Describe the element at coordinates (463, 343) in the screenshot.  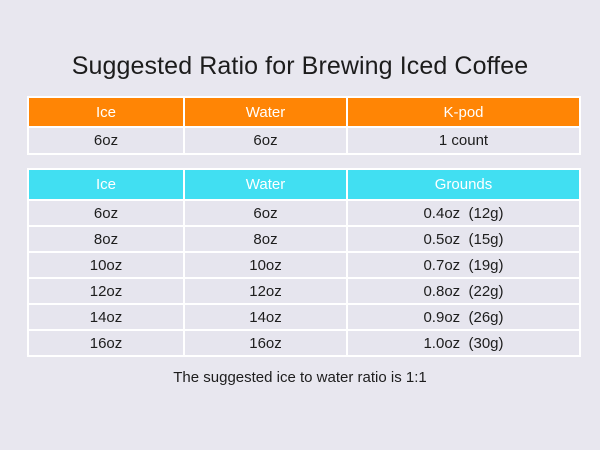
I see `cell-grounds: 1.0oz (30g)` at that location.